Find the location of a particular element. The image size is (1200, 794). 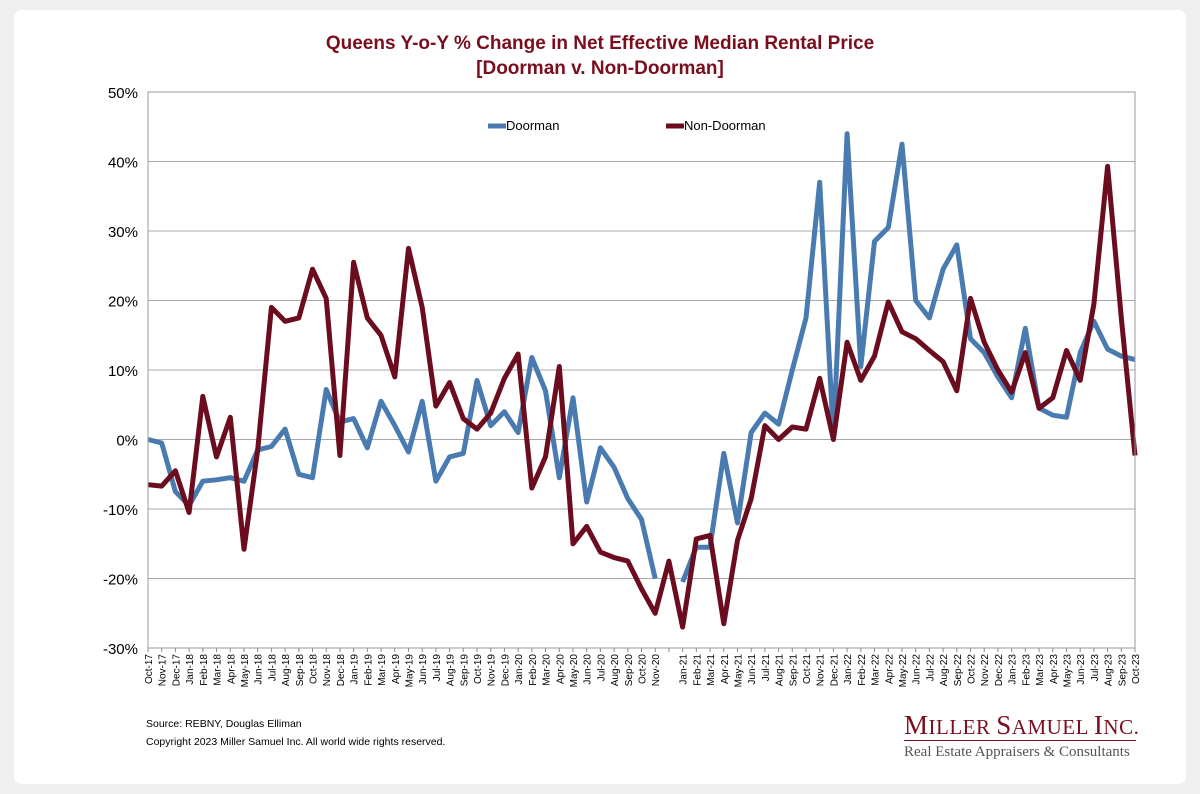

x-tick-label: Sep-20 is located at coordinates (629, 670).